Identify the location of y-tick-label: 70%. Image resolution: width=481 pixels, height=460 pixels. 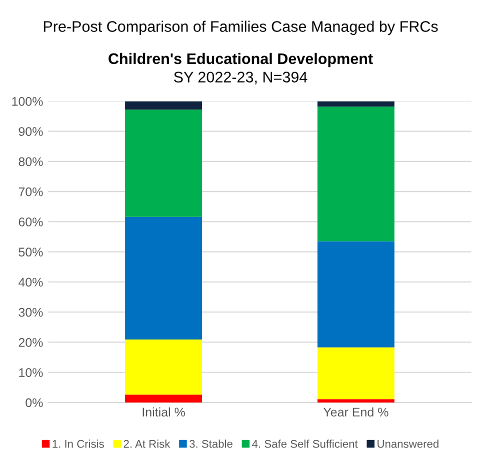
(30, 191).